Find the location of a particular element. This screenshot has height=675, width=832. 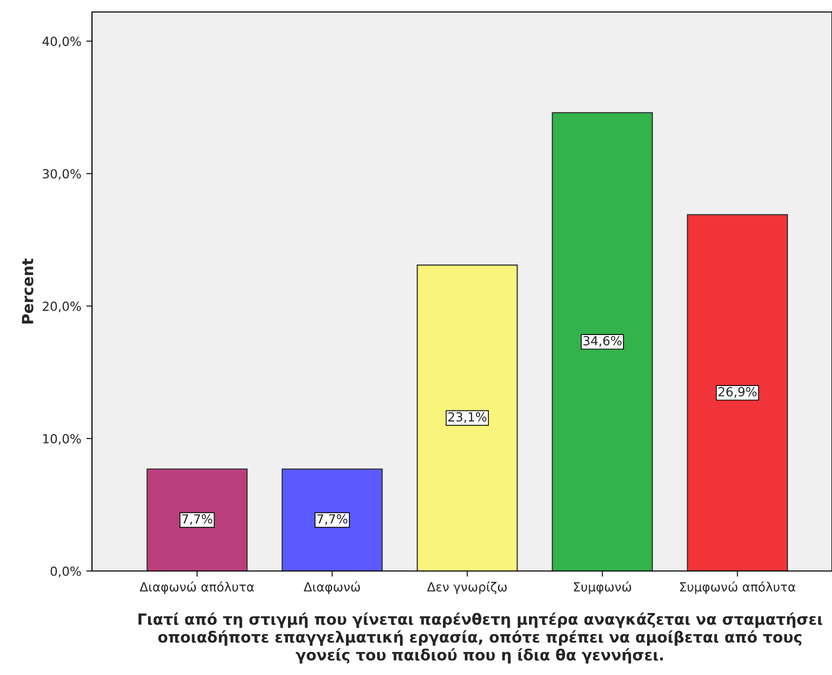

x-tick-label: Δεν γνωρίζω is located at coordinates (467, 587).